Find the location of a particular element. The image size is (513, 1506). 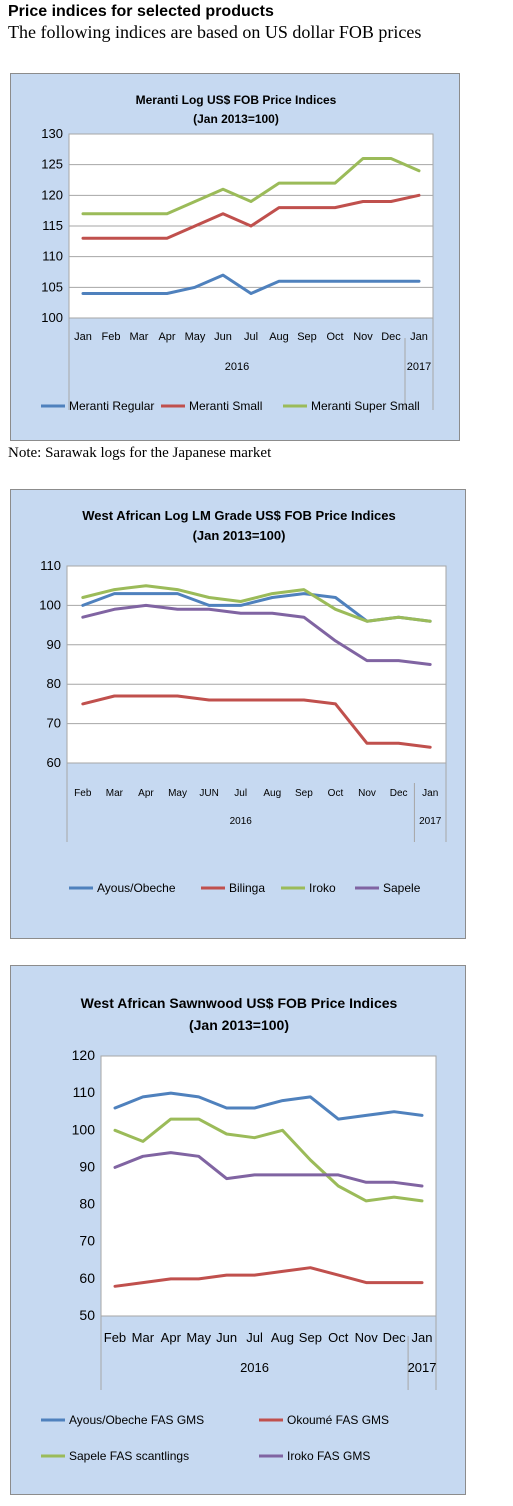

y-tick-label: 115 is located at coordinates (52, 225).